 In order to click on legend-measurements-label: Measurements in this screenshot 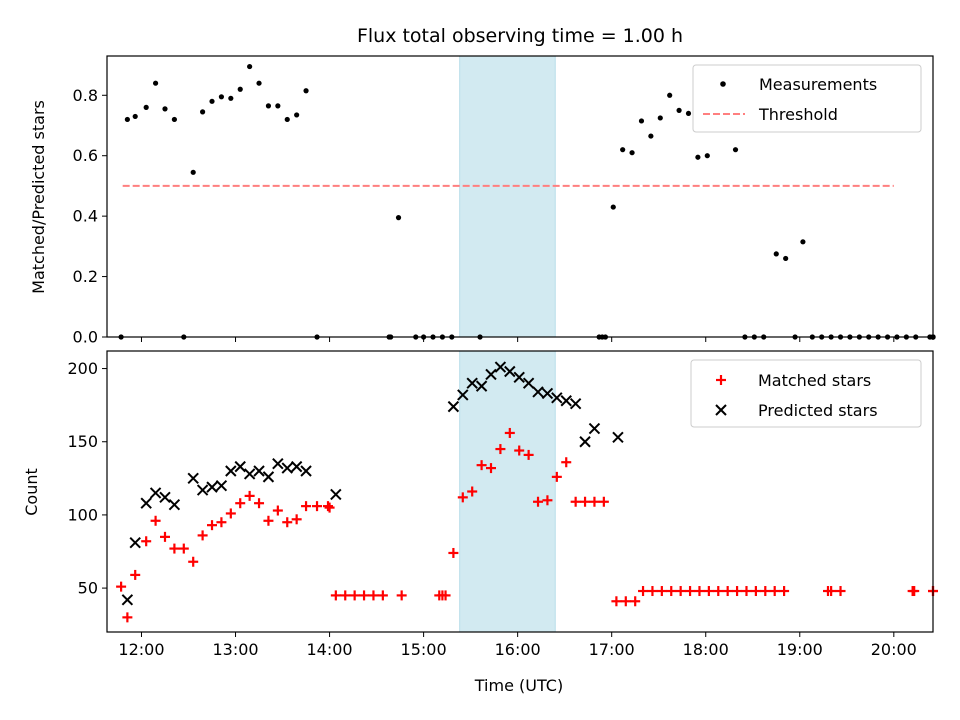, I will do `click(818, 84)`.